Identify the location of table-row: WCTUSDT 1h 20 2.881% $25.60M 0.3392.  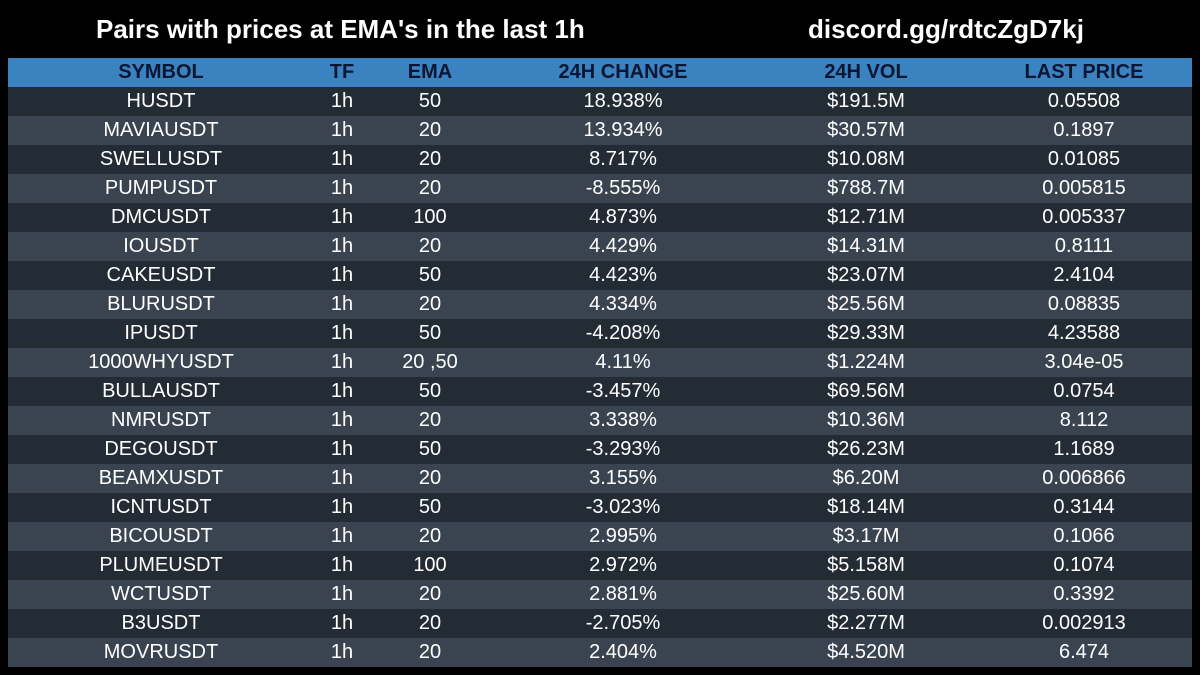
(600, 594).